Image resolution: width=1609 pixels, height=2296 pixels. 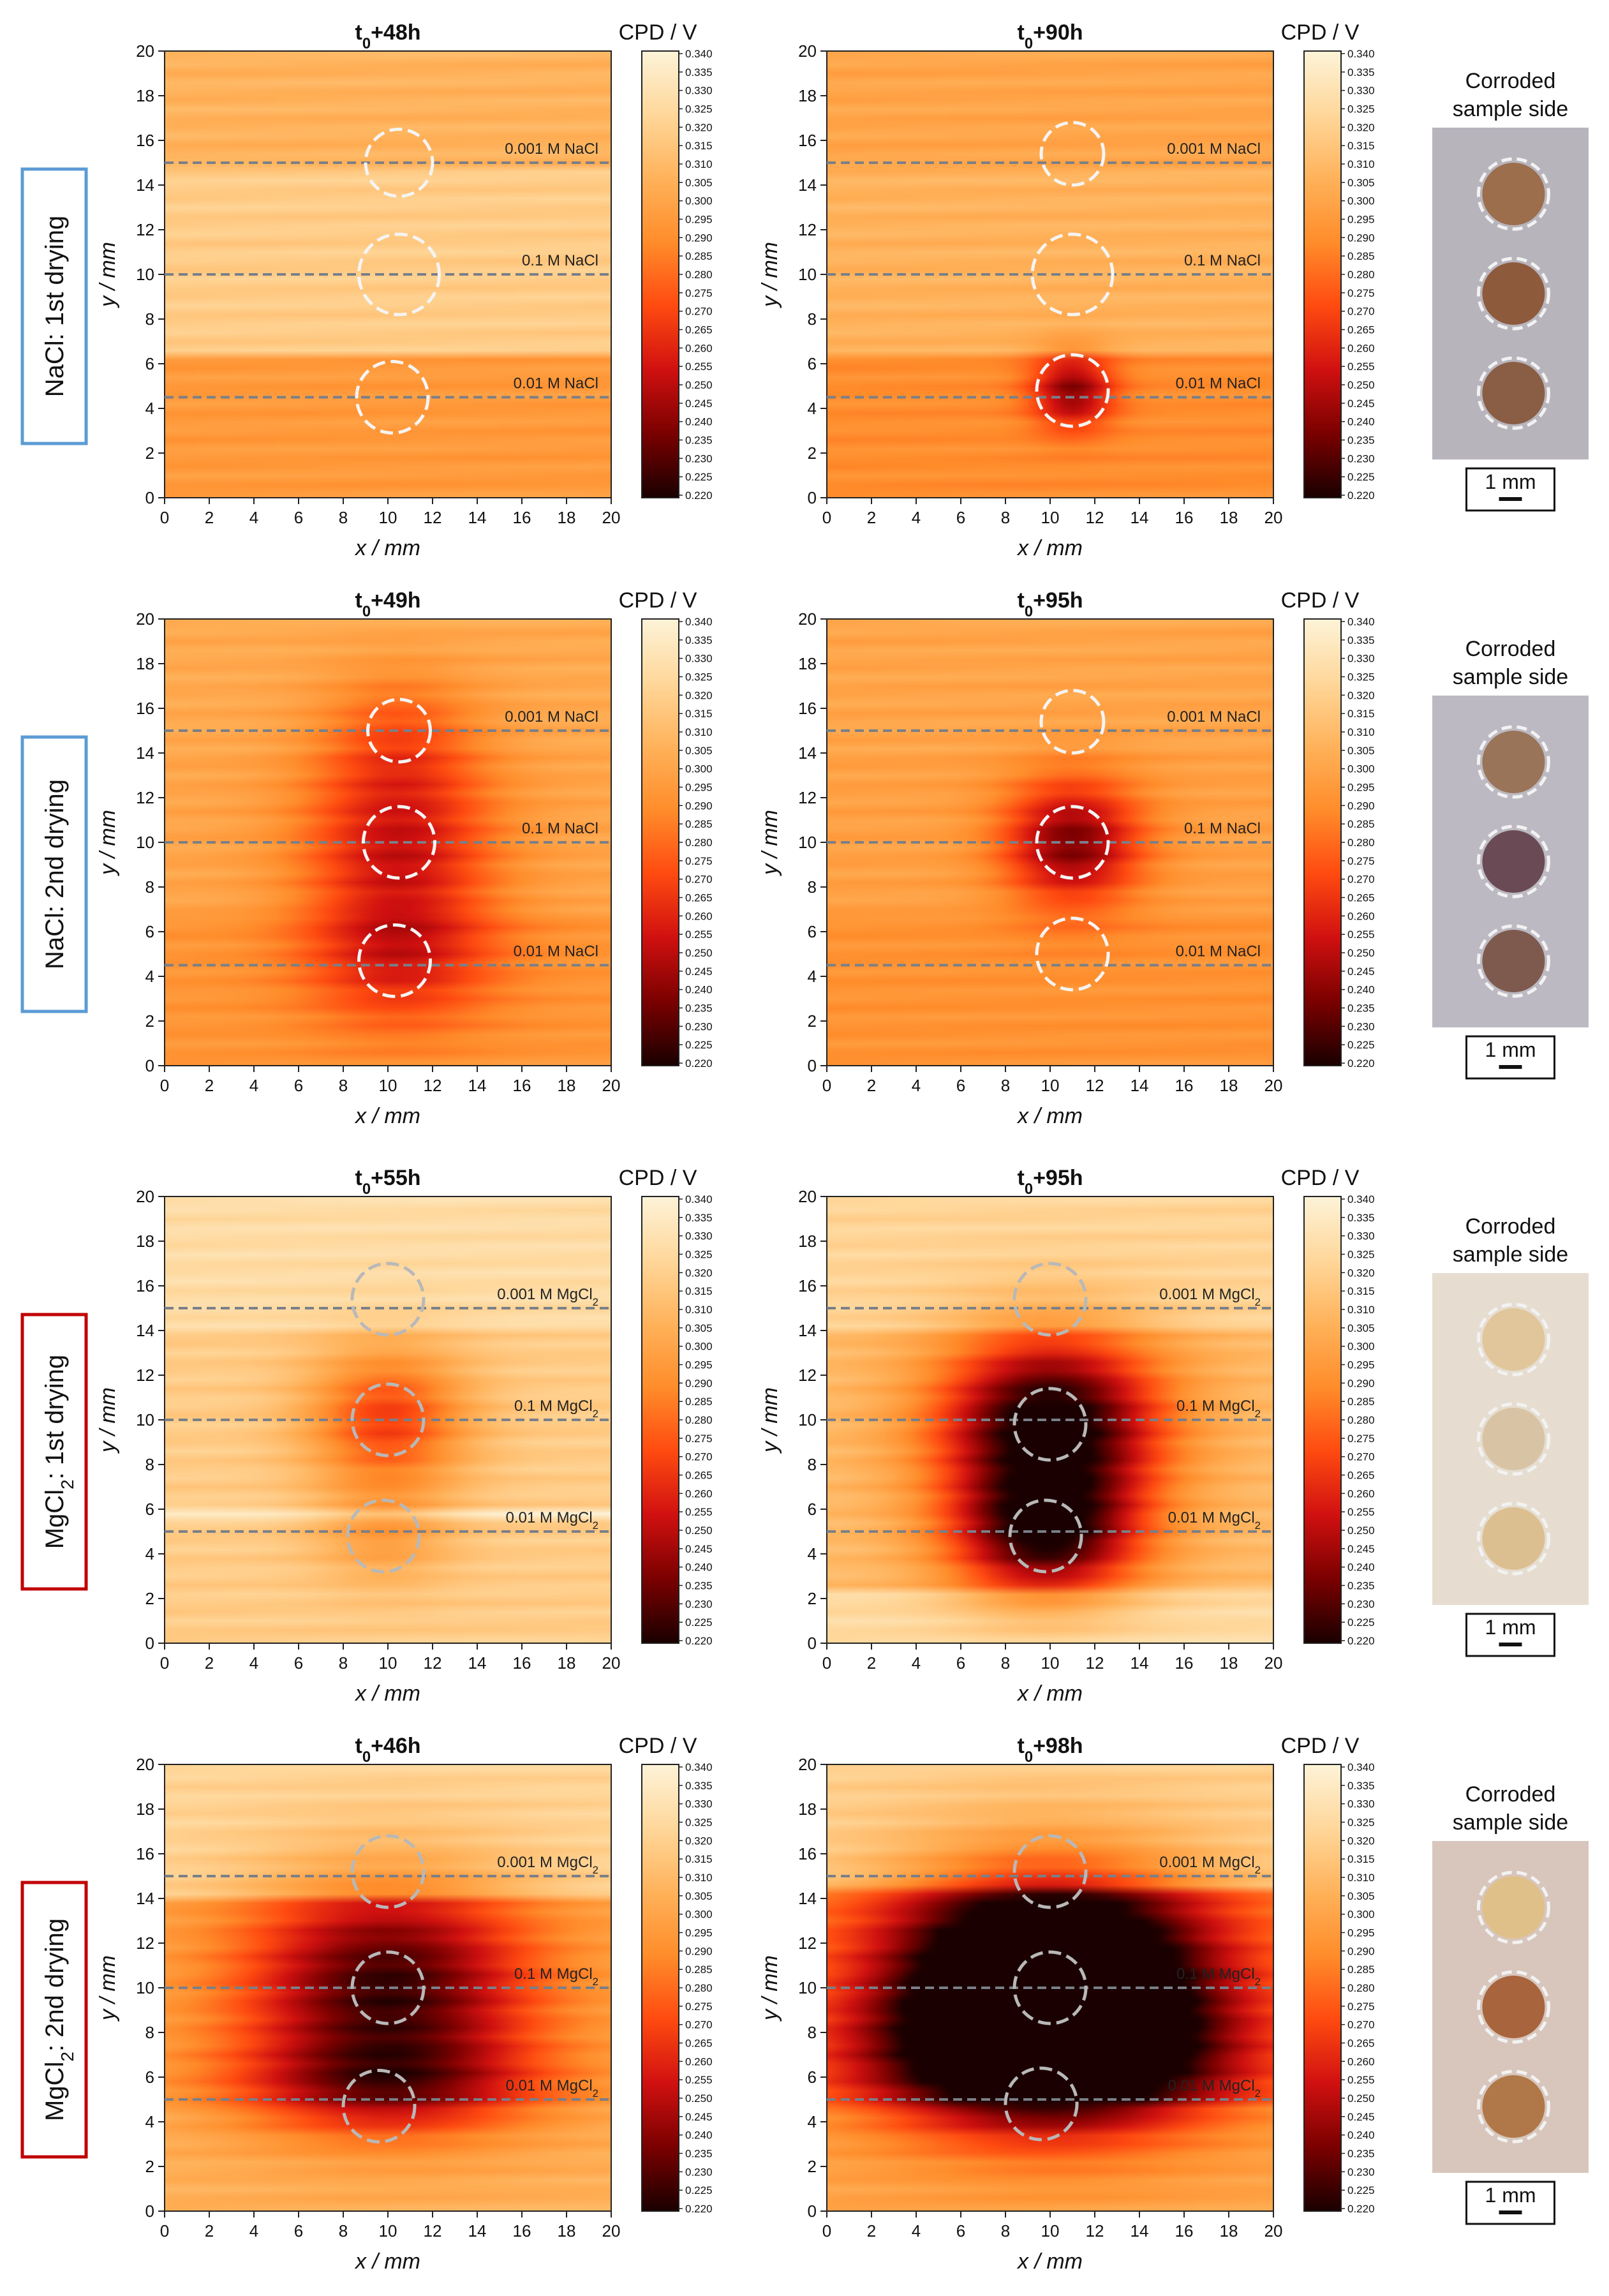 I want to click on droplet-label: 0.1 M NaCl, so click(x=1222, y=828).